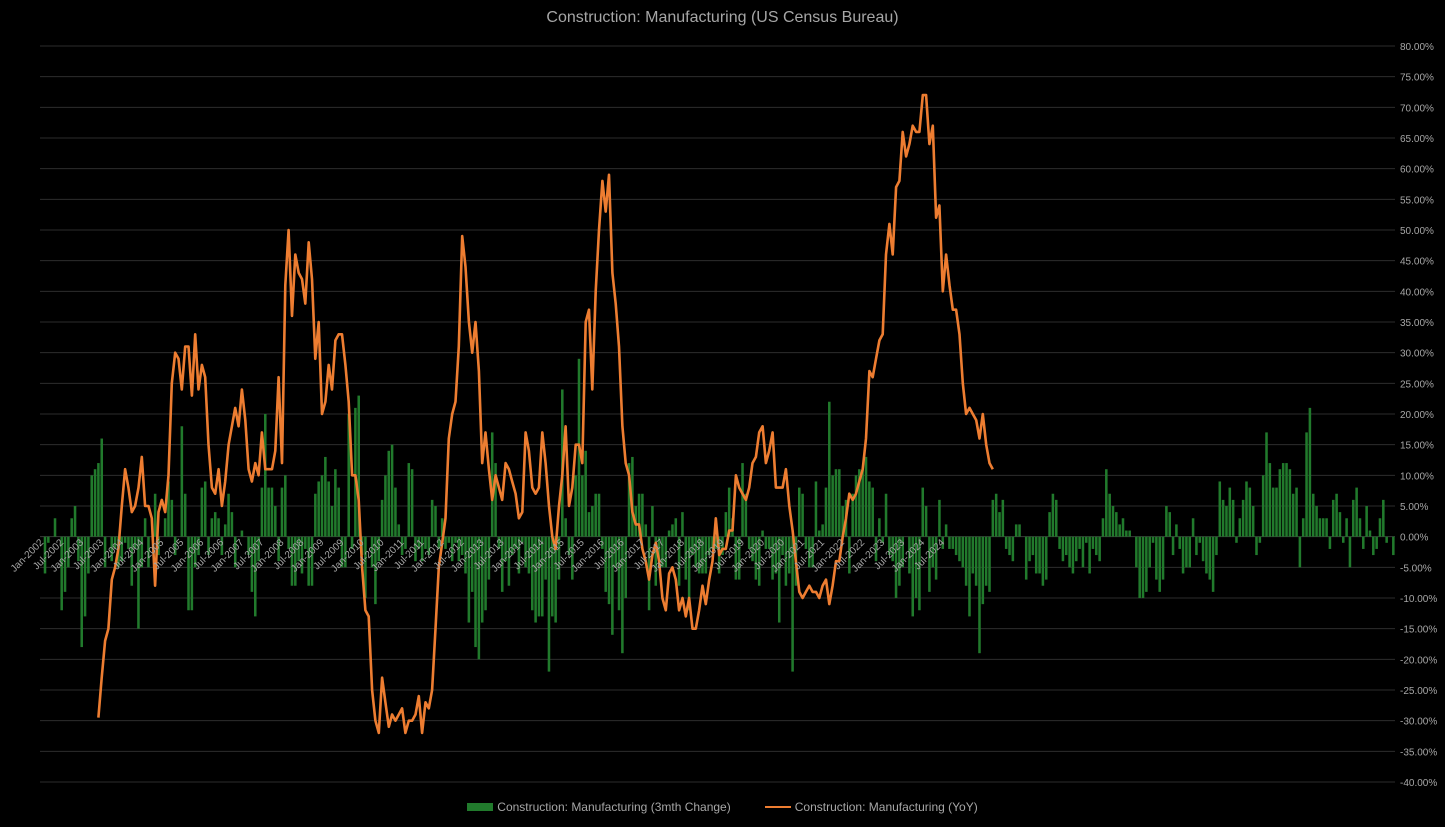  What do you see at coordinates (1417, 262) in the screenshot?
I see `y-tick-label: 45.00%` at bounding box center [1417, 262].